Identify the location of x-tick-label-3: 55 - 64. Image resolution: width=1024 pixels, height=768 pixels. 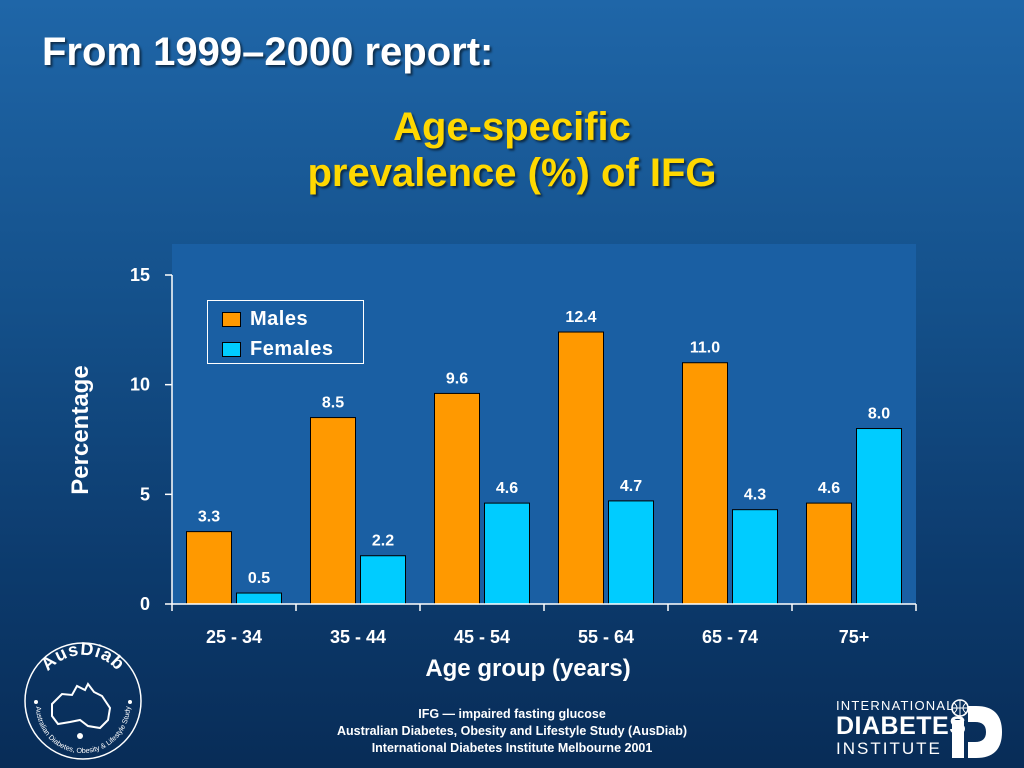
(606, 637).